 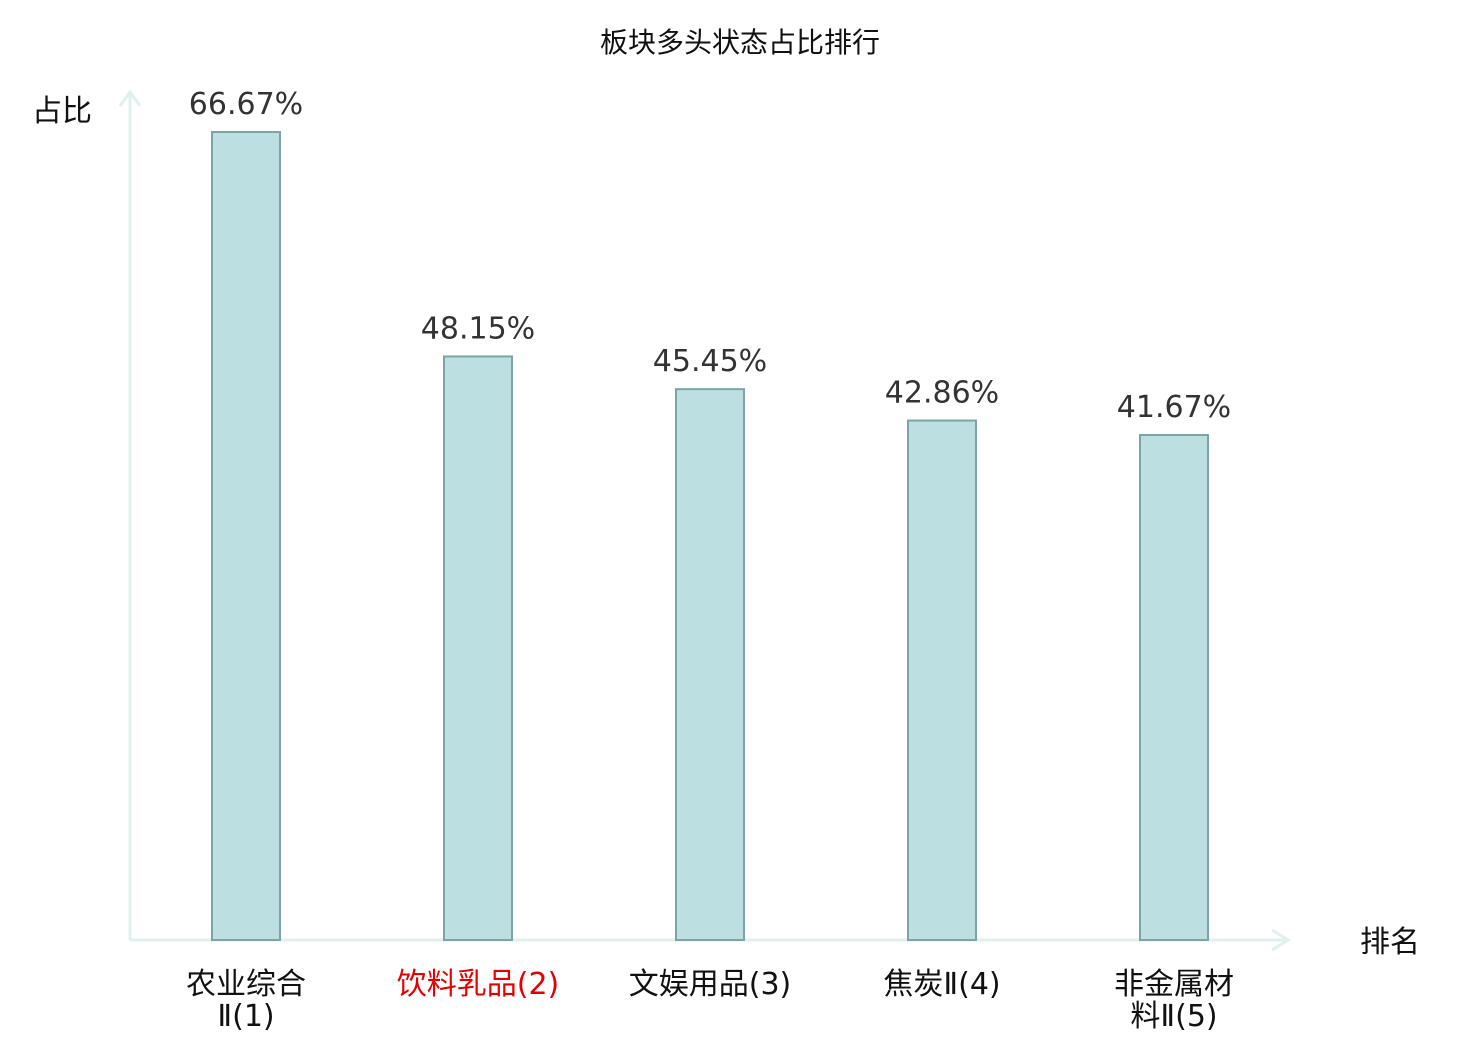 I want to click on category-label-3: 文娱用品(3), so click(x=710, y=984).